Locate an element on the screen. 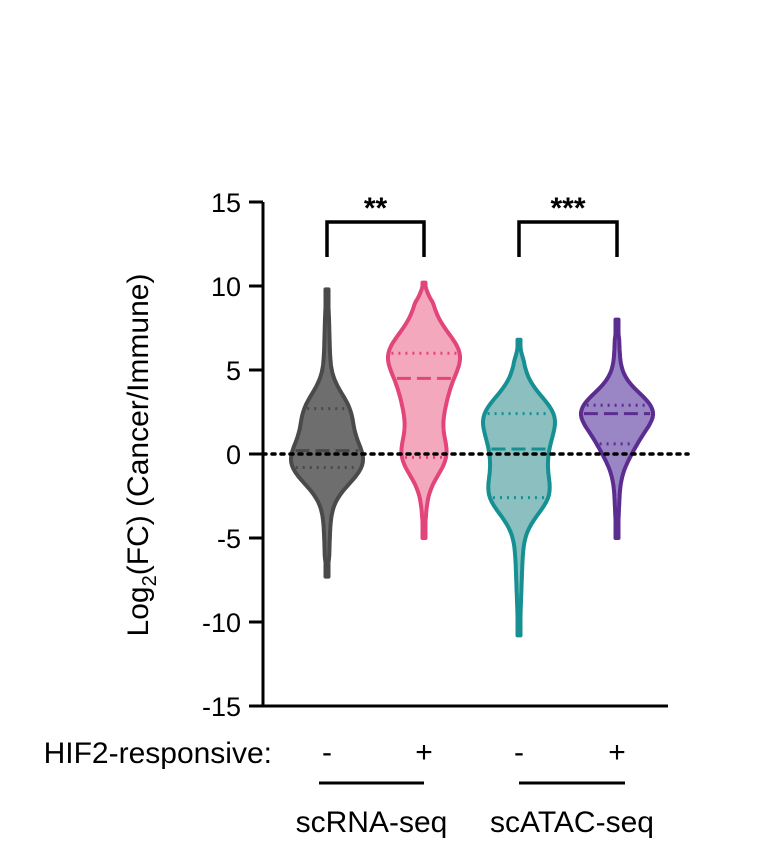 The image size is (770, 851). group-label-scrna-seq: scRNA-seq is located at coordinates (372, 822).